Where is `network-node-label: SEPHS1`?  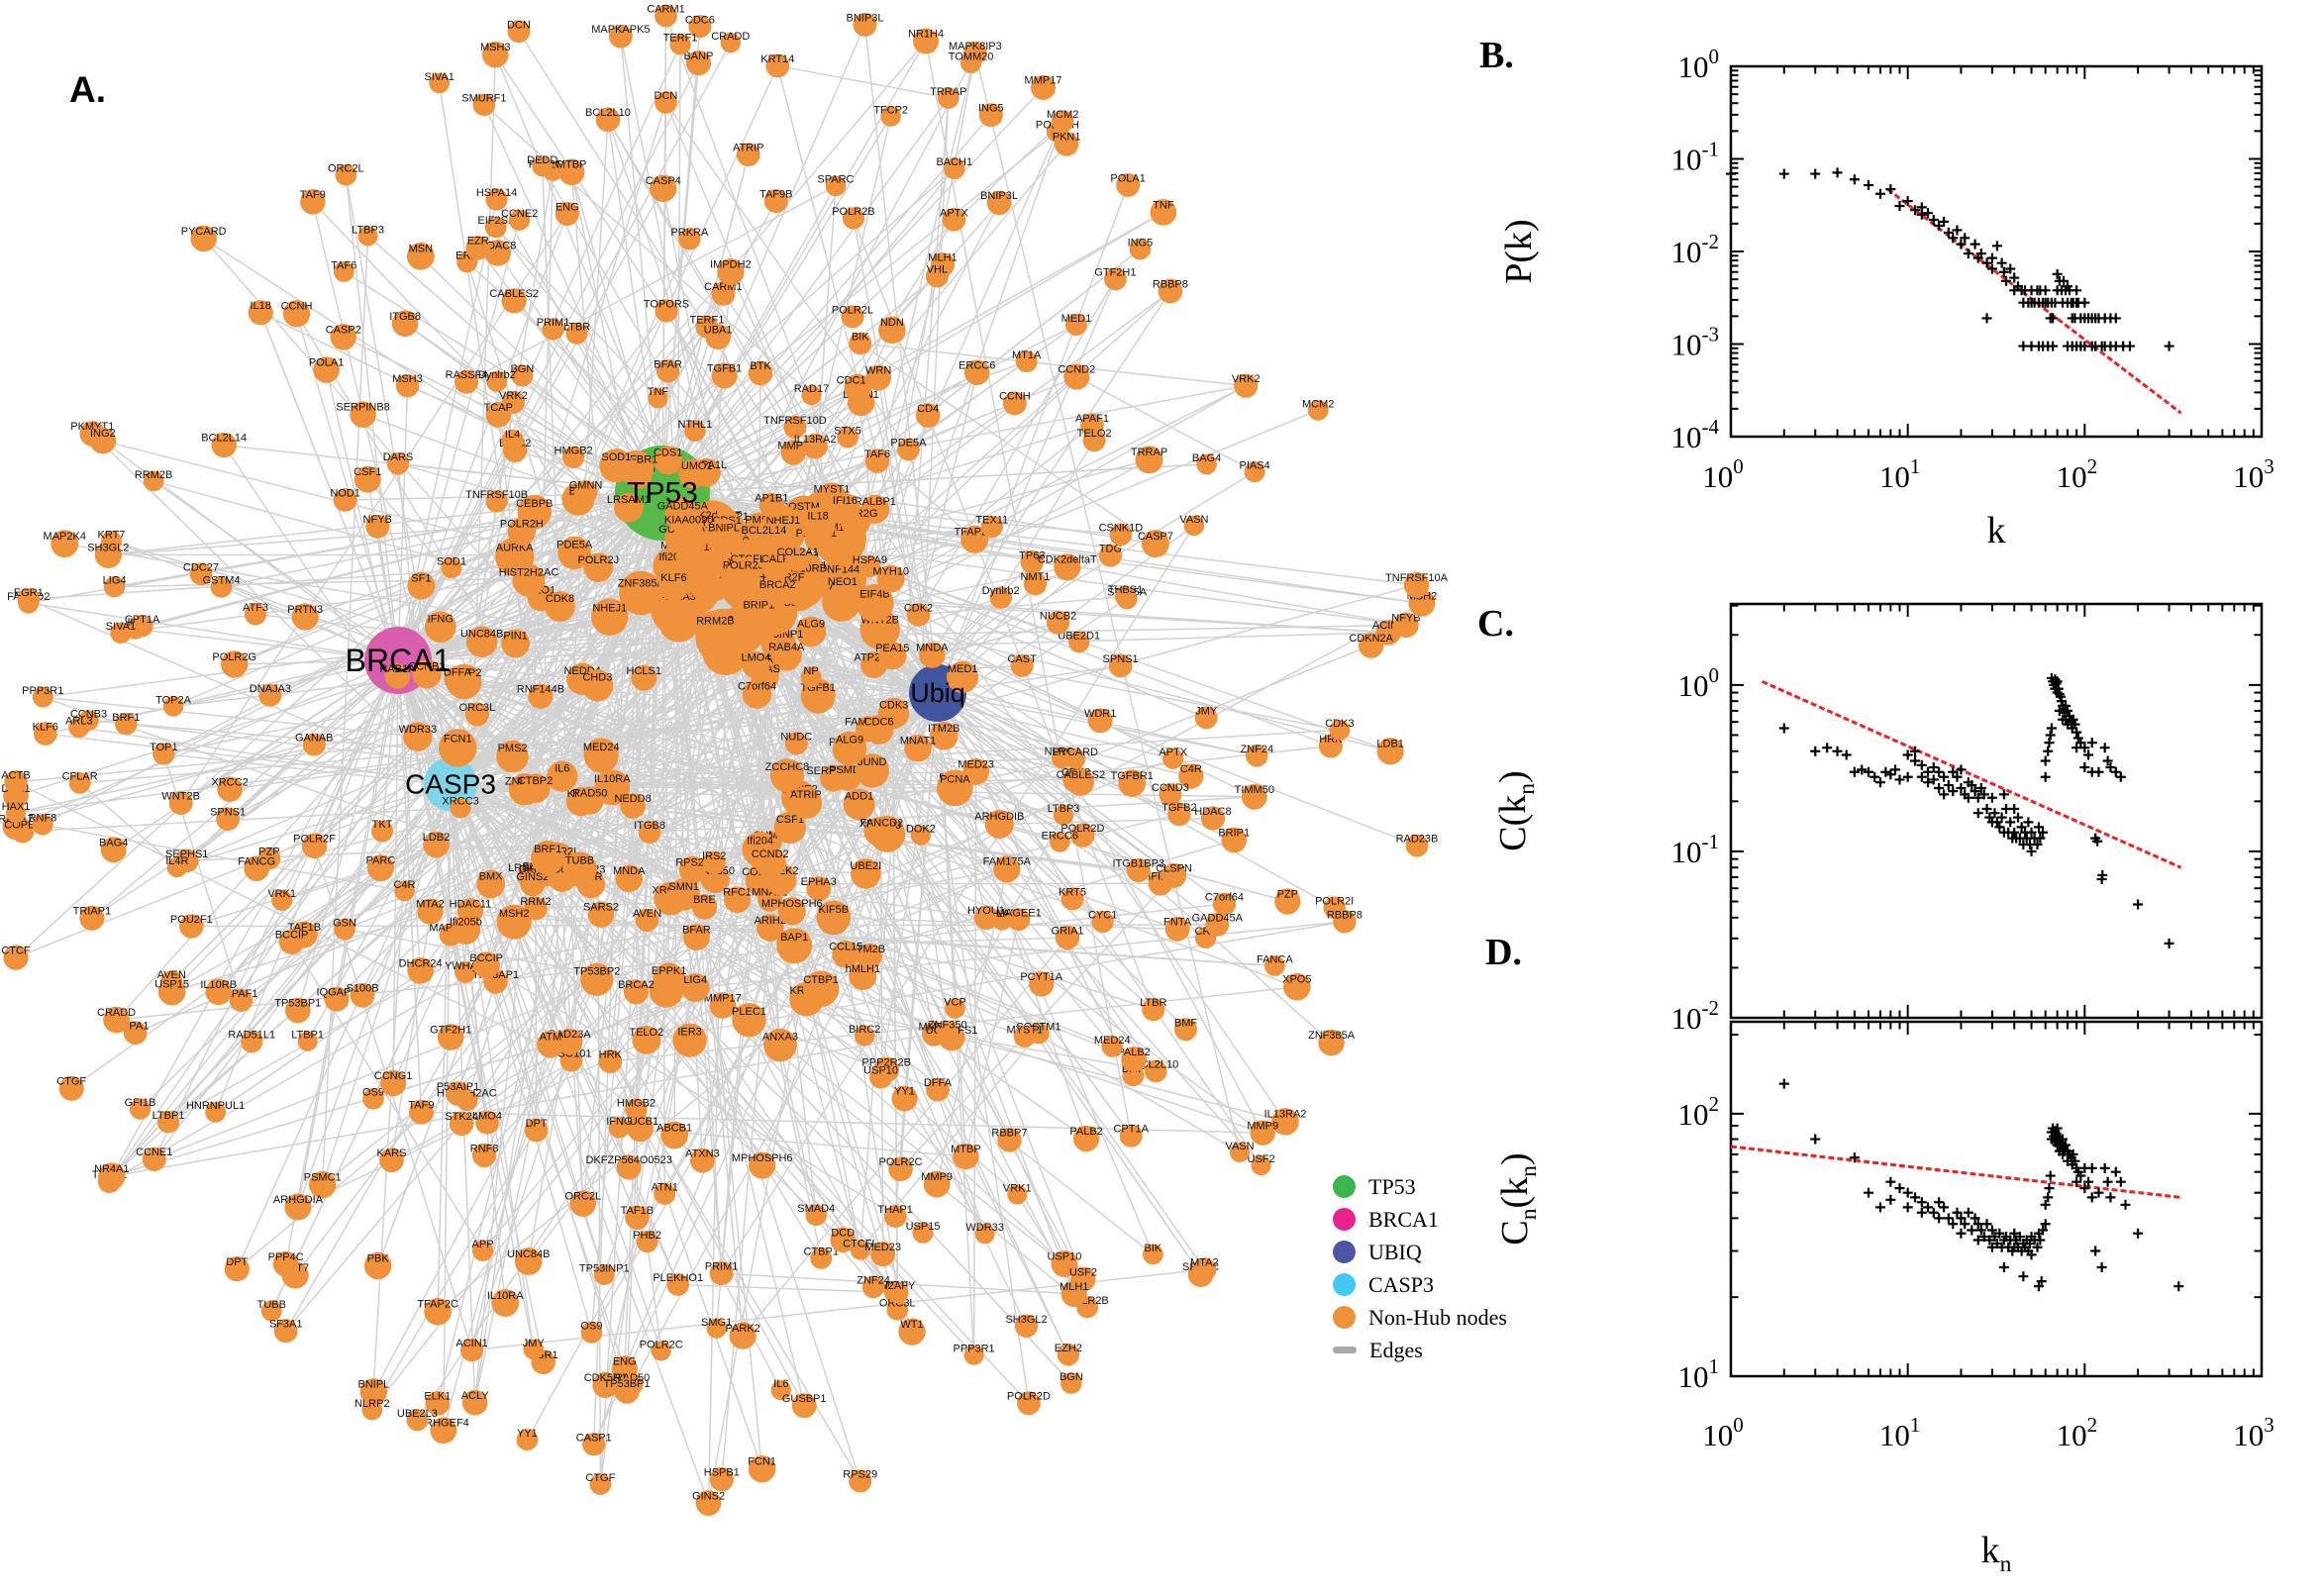
network-node-label: SEPHS1 is located at coordinates (186, 854).